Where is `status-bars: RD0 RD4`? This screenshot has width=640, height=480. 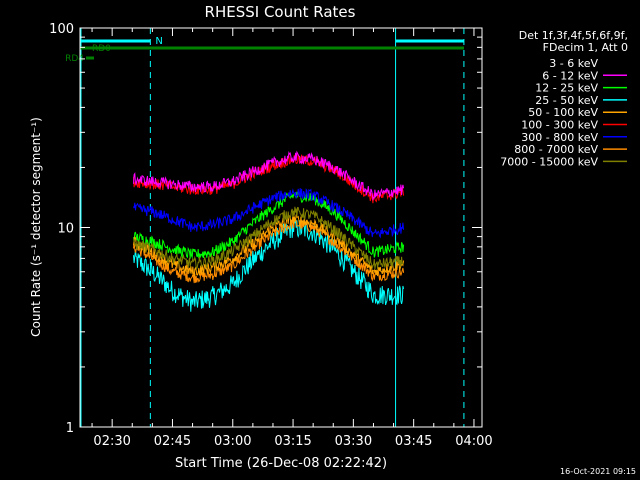
status-bars: RD0 RD4 is located at coordinates (264, 54).